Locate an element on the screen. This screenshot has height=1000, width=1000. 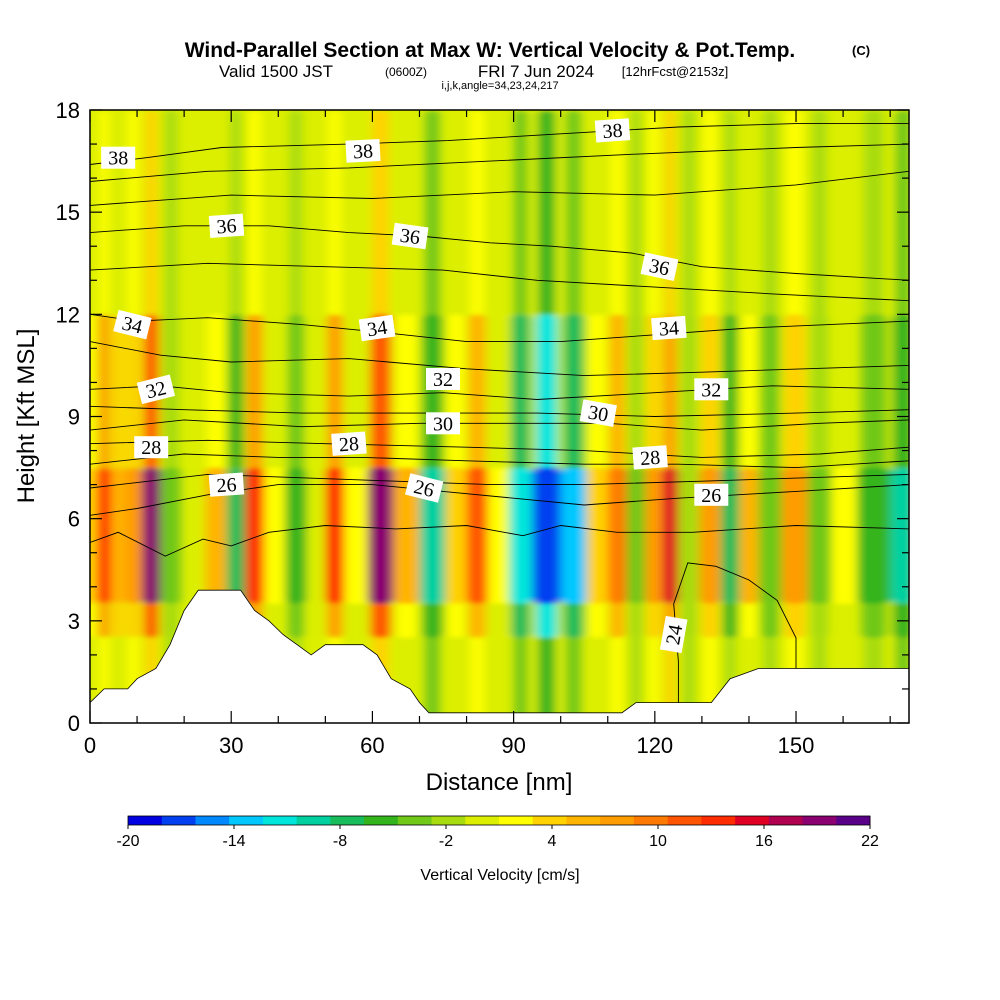
colorbar-tick-label: -14 is located at coordinates (233, 841).